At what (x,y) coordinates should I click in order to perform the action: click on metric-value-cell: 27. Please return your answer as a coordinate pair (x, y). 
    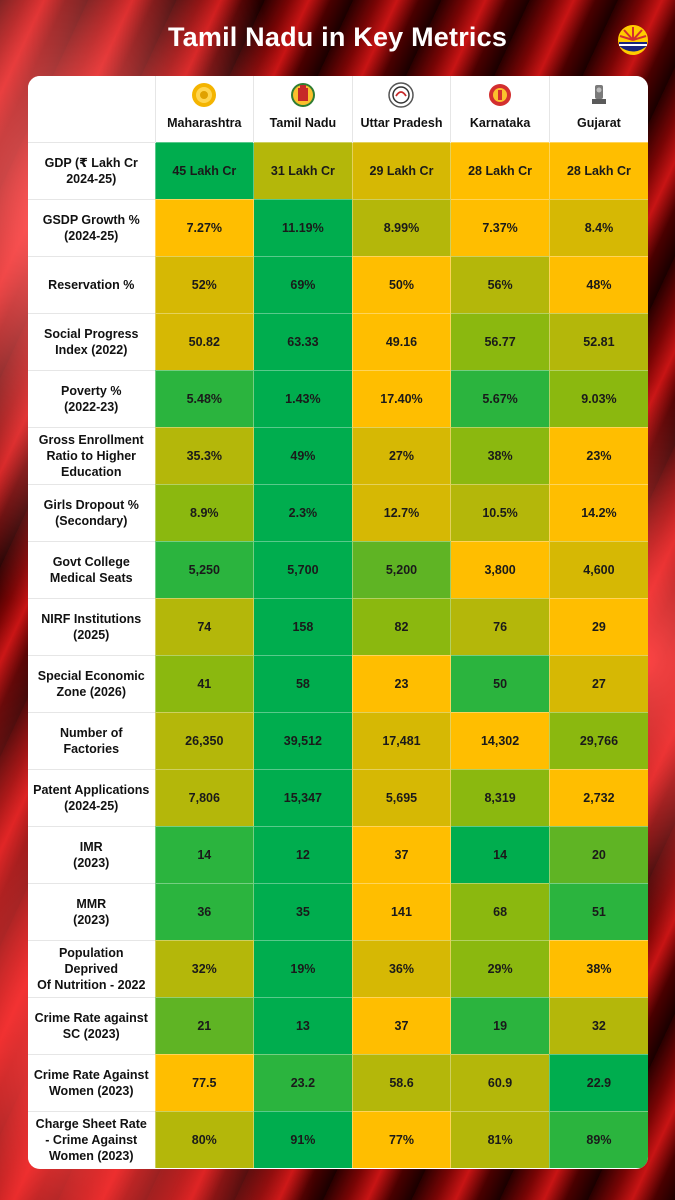
    Looking at the image, I should click on (598, 683).